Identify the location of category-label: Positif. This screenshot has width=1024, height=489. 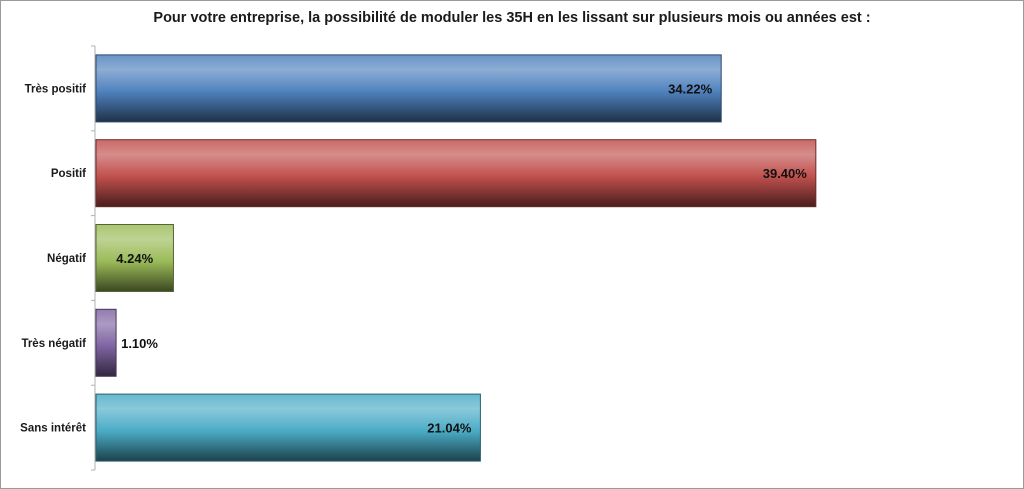
(68, 174).